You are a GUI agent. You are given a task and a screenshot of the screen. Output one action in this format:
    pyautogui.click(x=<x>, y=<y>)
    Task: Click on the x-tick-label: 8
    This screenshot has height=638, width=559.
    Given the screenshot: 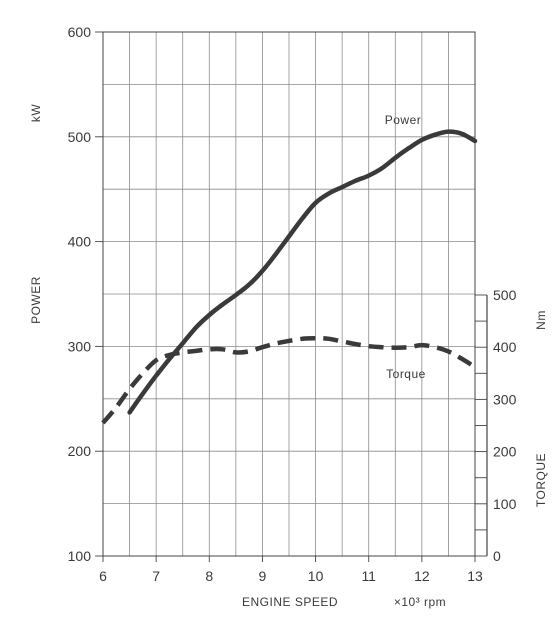 What is the action you would take?
    pyautogui.click(x=209, y=576)
    